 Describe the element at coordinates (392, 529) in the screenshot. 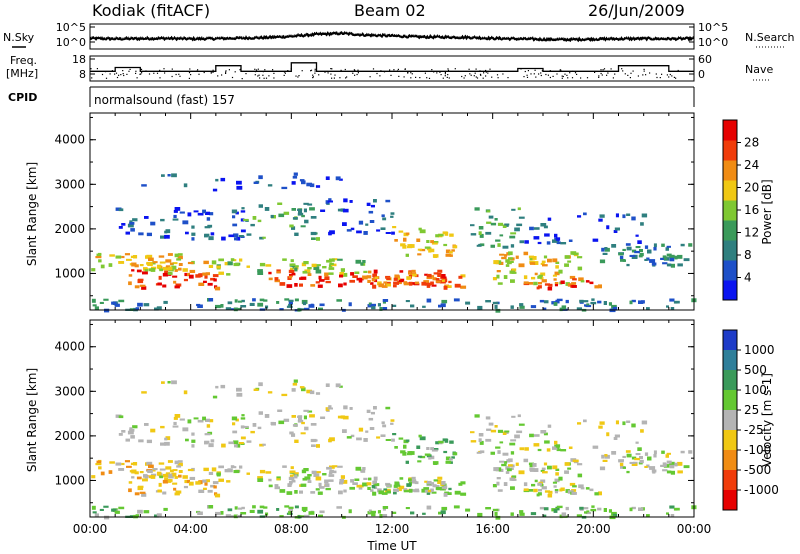

I see `x-tick-label: 12:00` at that location.